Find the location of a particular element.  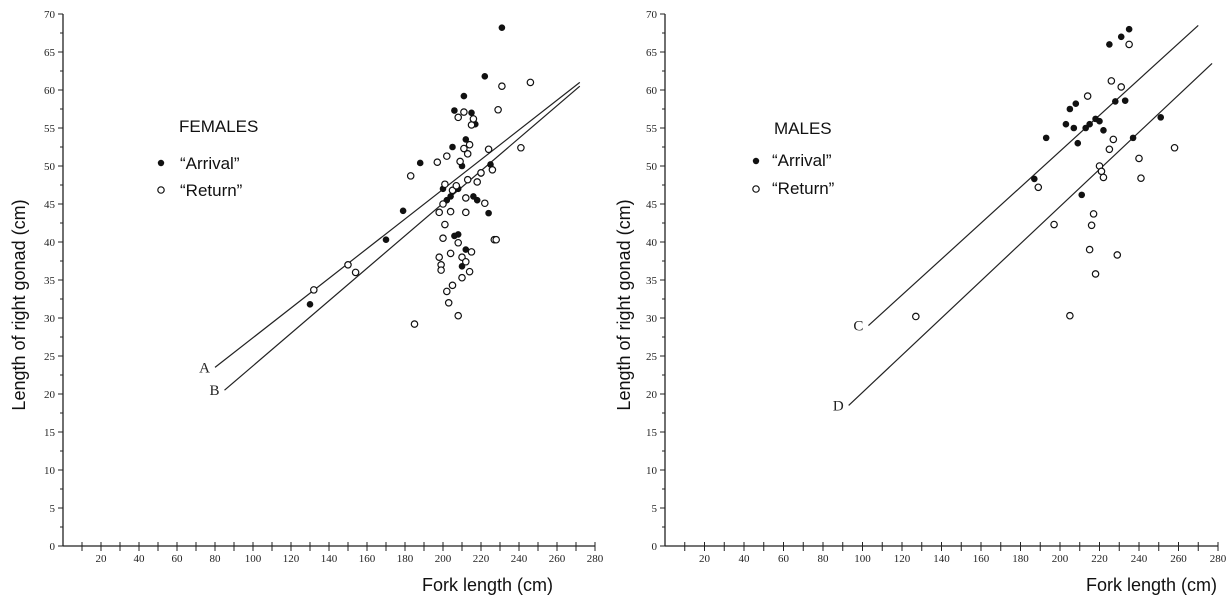

legend-label-return: “Return” is located at coordinates (211, 190).